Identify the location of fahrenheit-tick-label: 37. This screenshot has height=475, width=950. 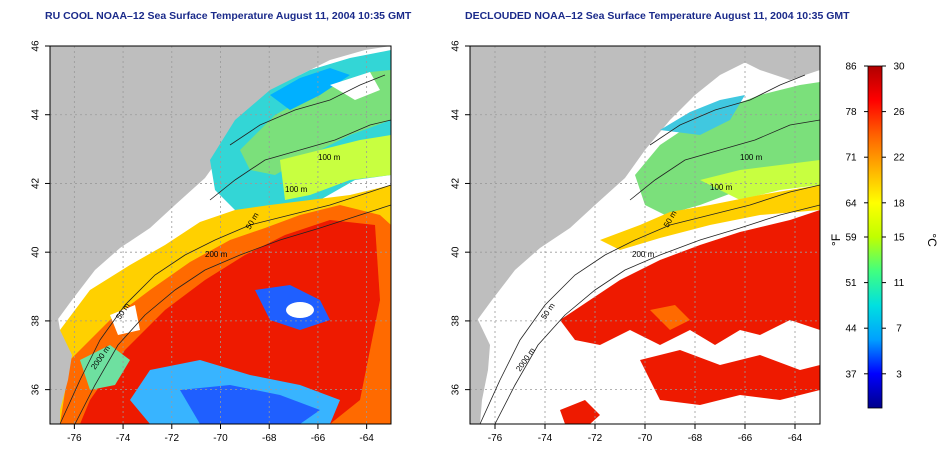
(851, 374).